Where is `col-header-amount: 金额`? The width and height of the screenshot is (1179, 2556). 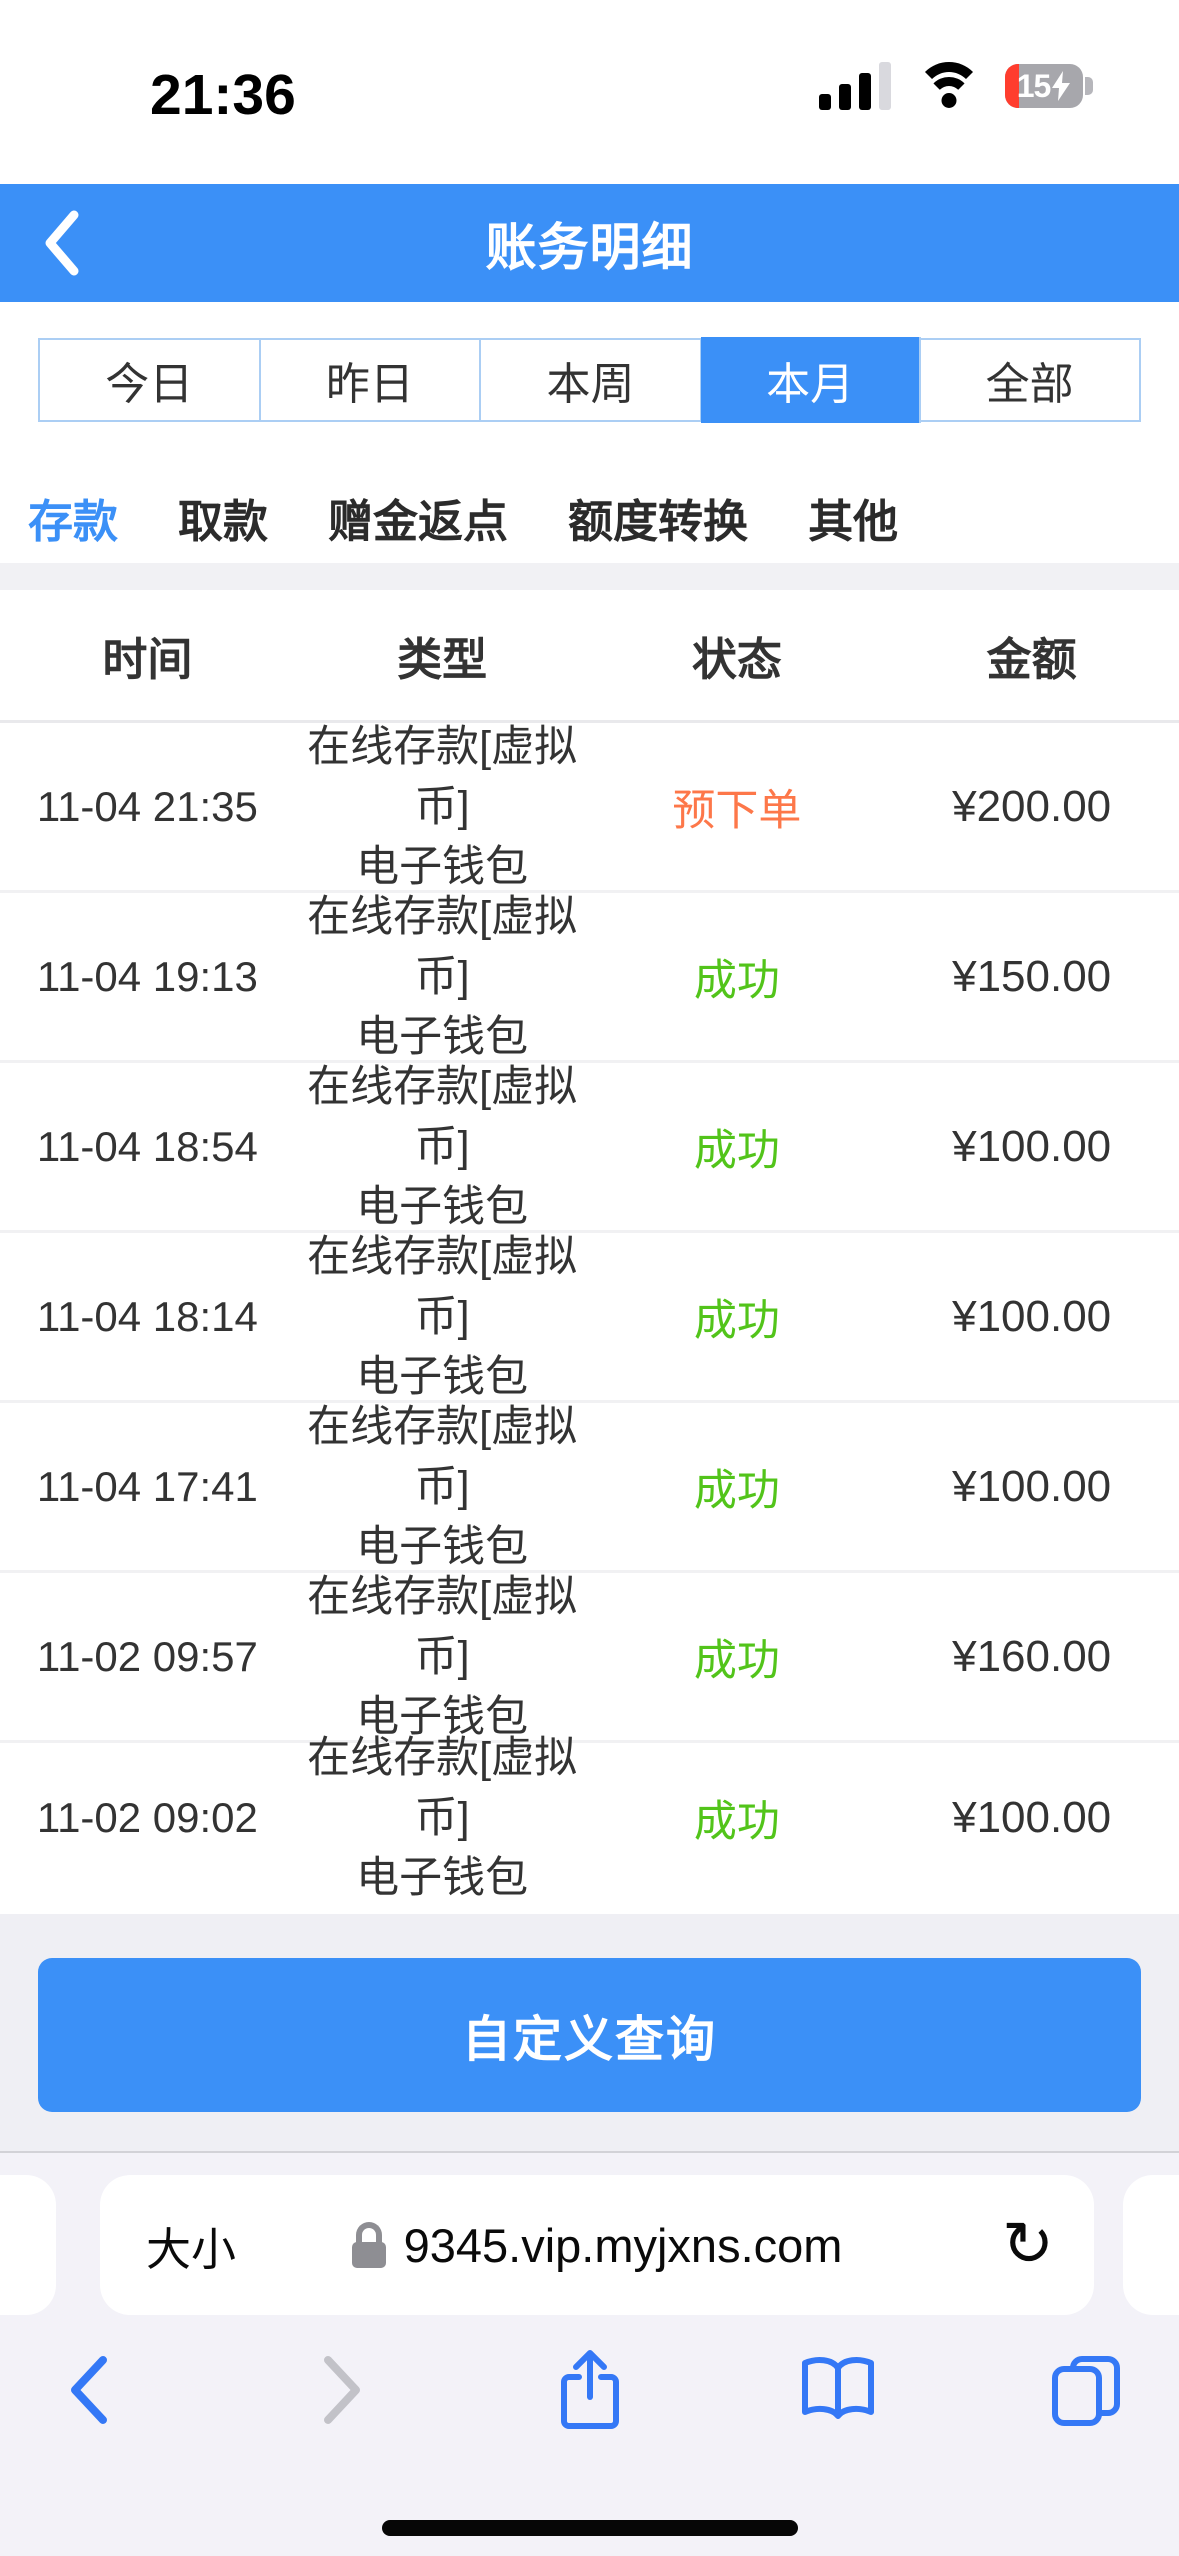
col-header-amount: 金额 is located at coordinates (1031, 659).